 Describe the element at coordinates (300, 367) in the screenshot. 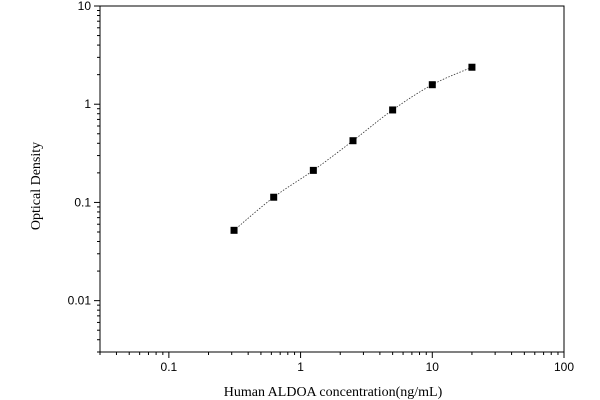

I see `x-tick-label: 1` at that location.